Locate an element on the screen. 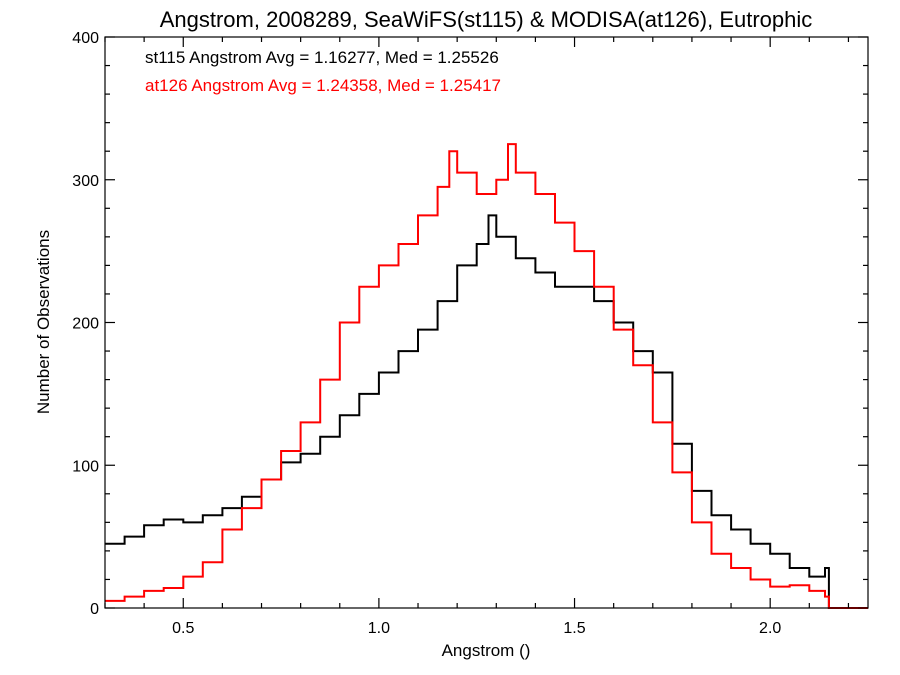 This screenshot has height=675, width=900. y-tick-label: 200 is located at coordinates (85, 324).